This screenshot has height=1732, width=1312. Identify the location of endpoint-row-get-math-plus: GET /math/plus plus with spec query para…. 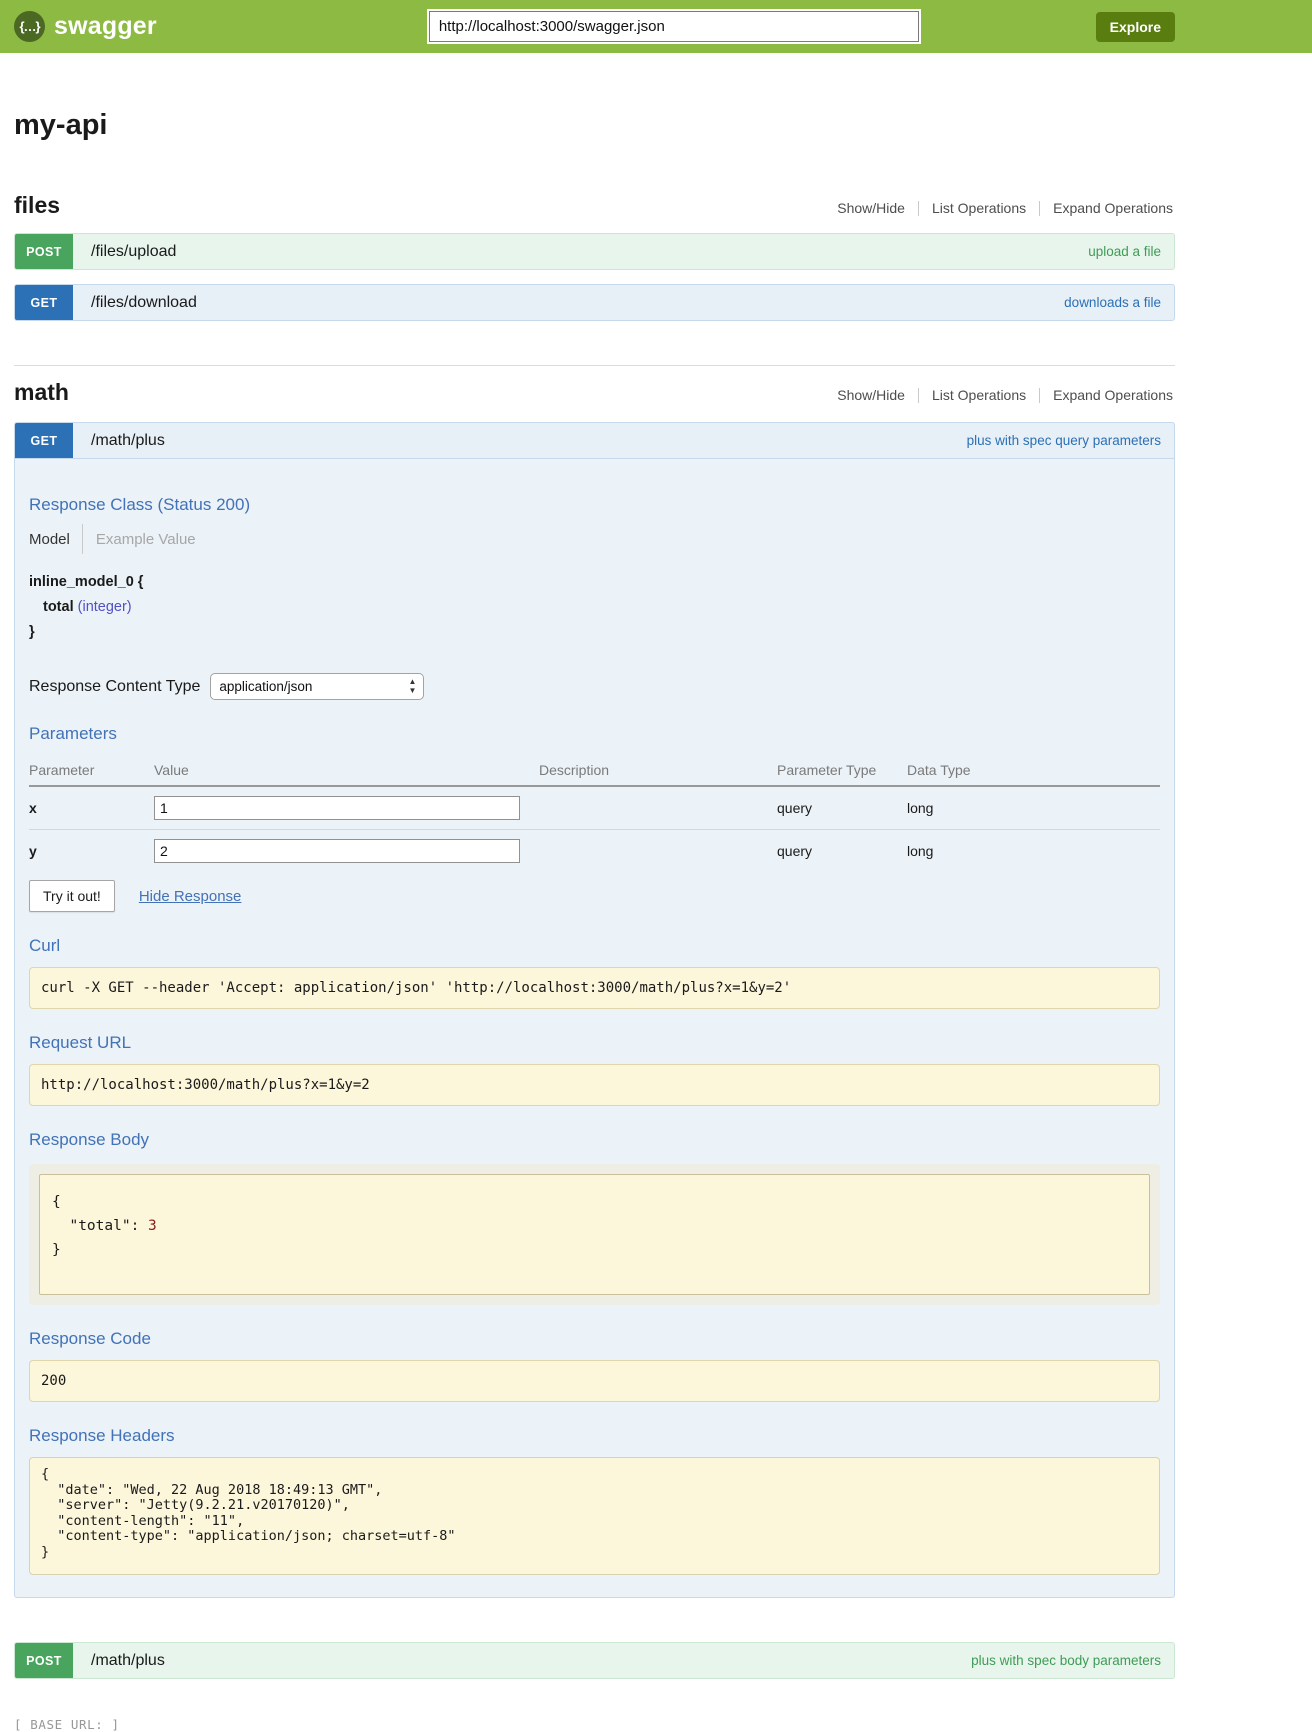
(594, 440).